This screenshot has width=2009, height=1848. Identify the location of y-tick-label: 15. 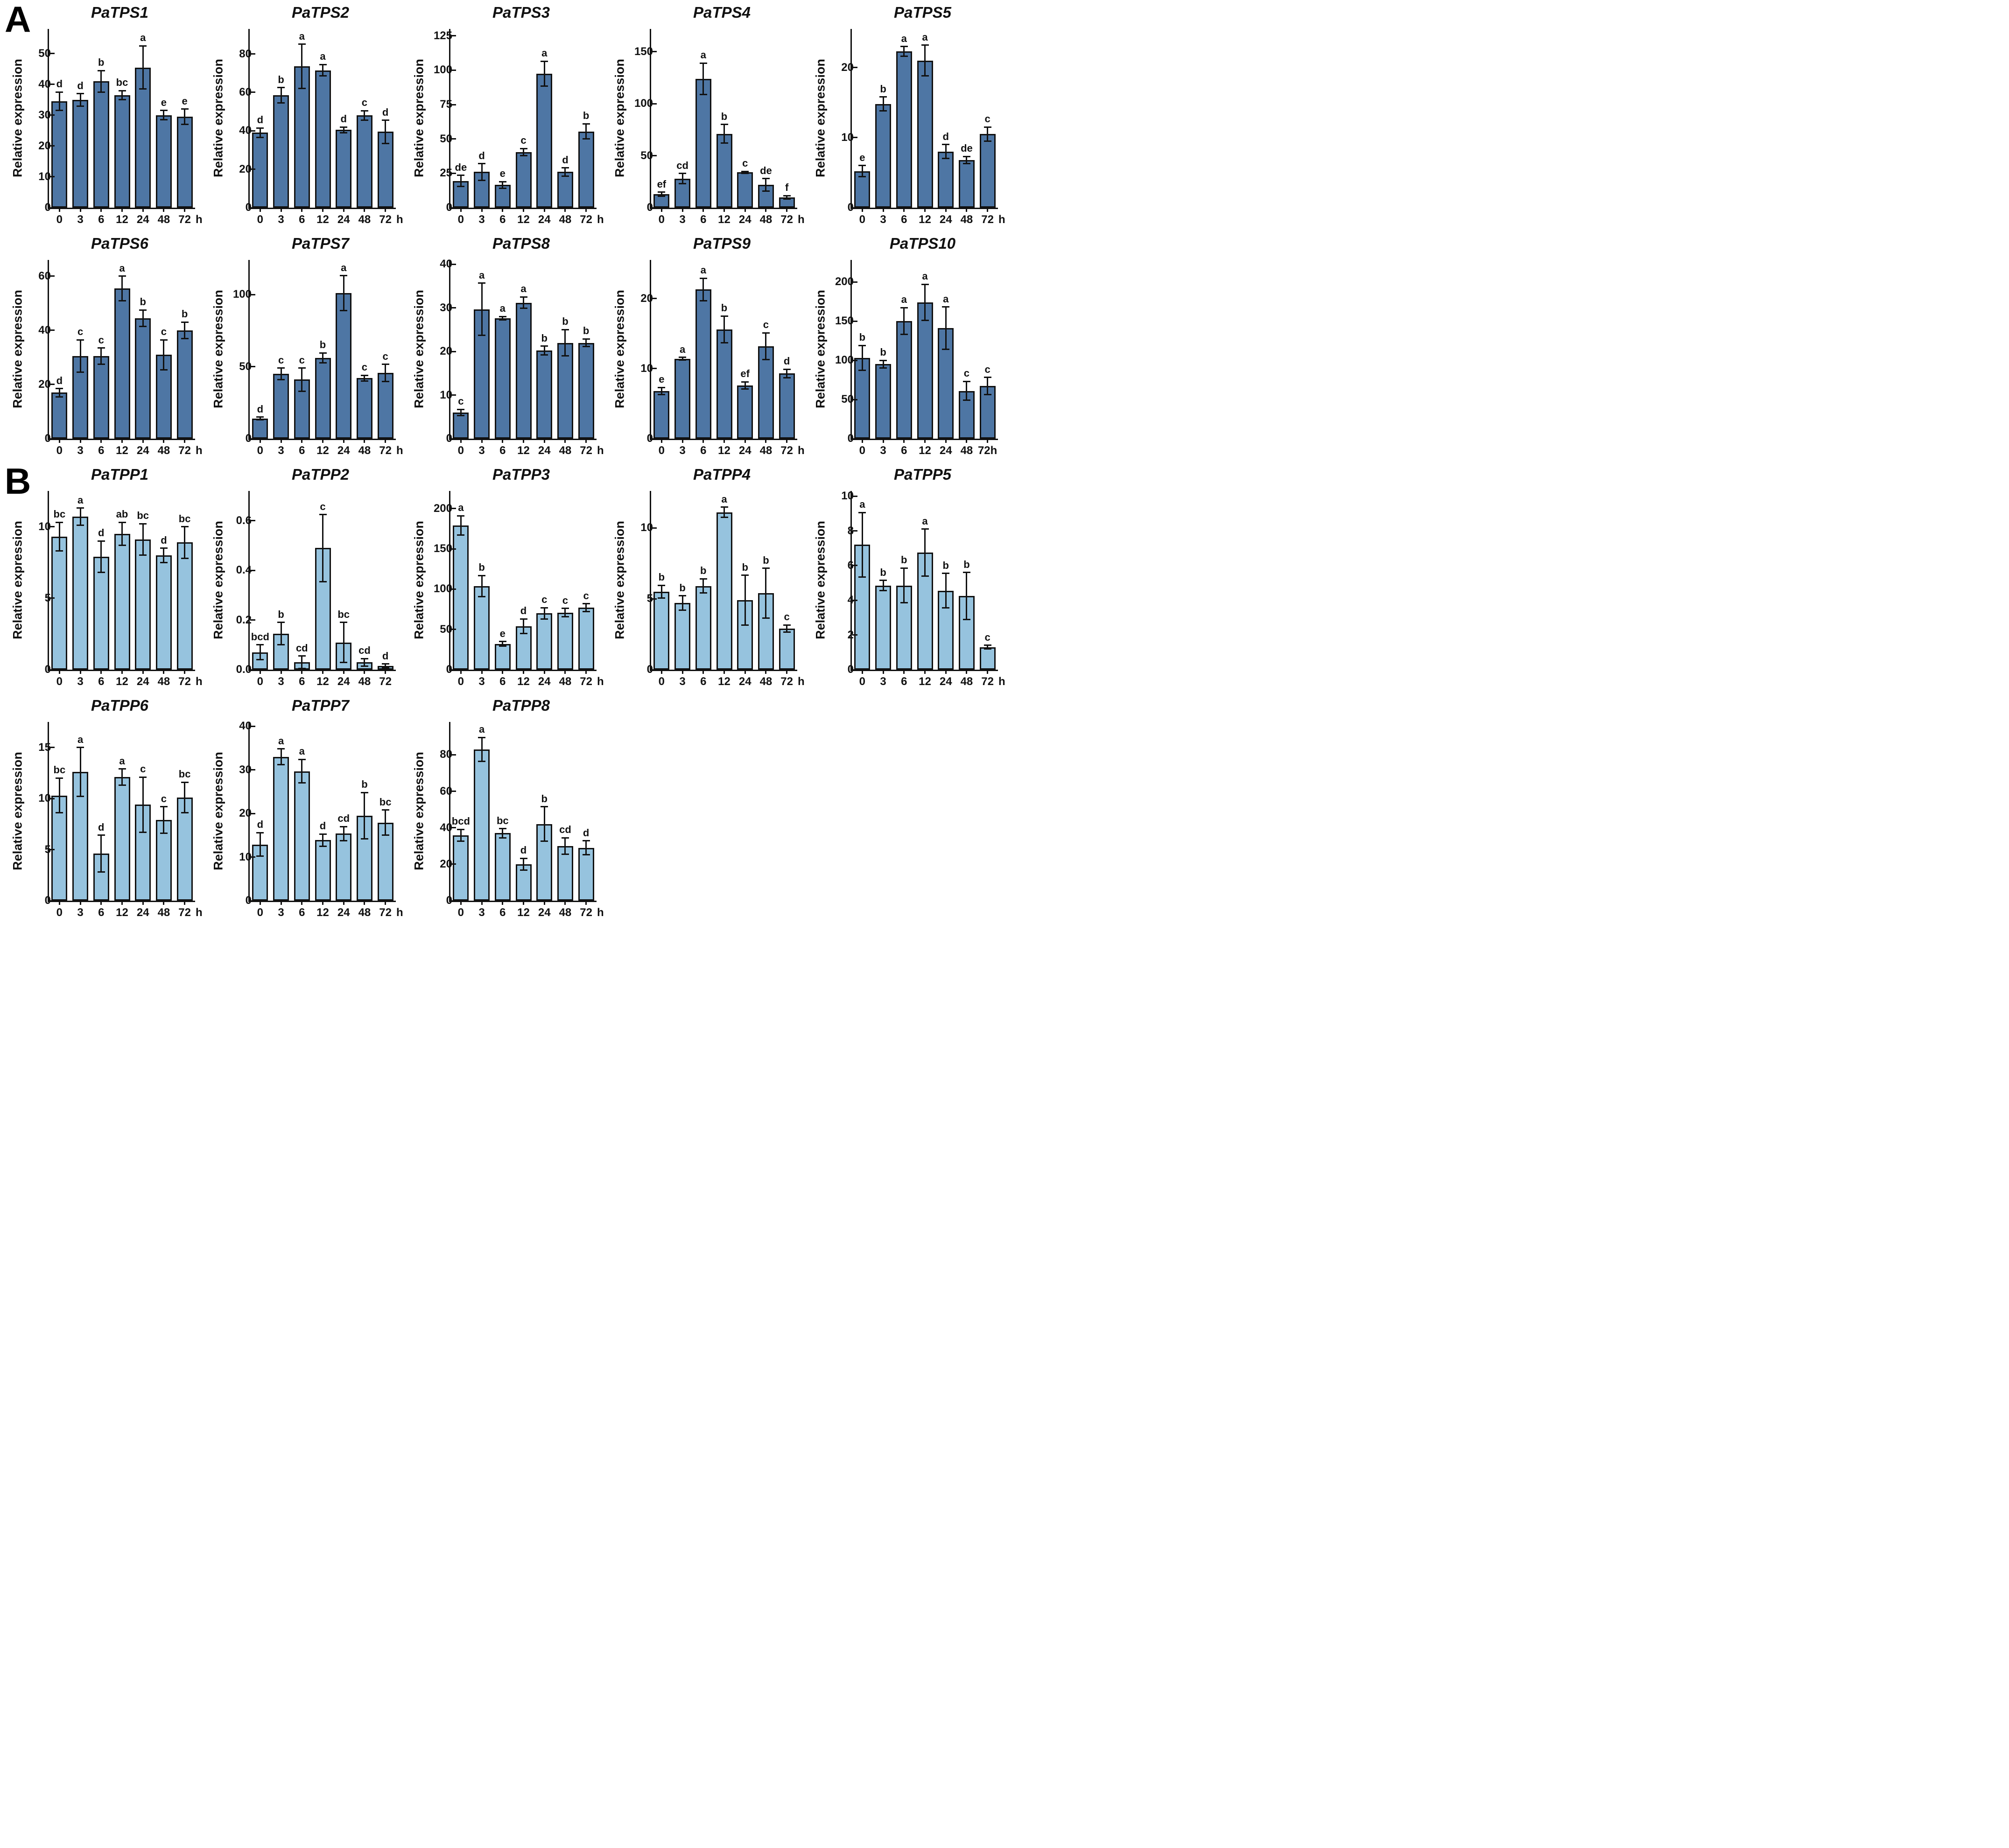
(44, 747).